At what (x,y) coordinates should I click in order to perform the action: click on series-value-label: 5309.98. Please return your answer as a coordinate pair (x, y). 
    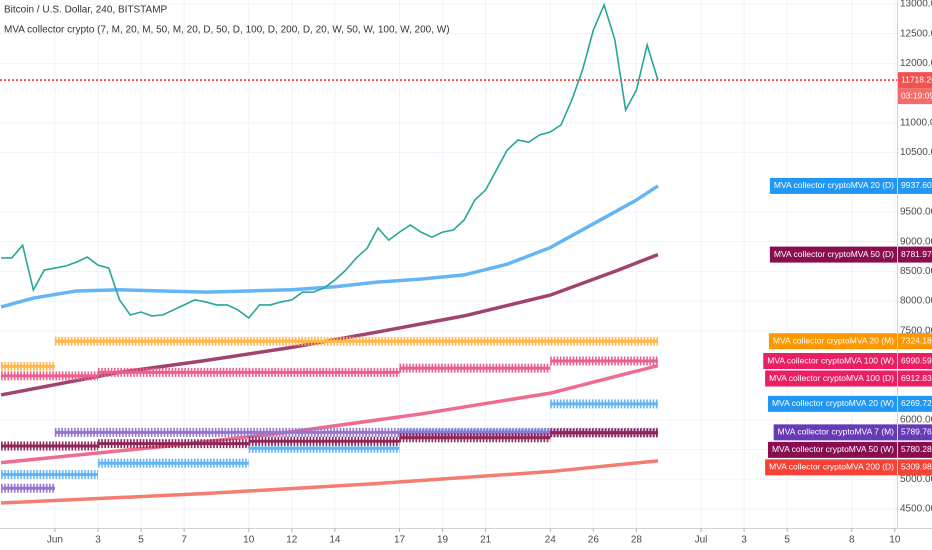
    Looking at the image, I should click on (916, 467).